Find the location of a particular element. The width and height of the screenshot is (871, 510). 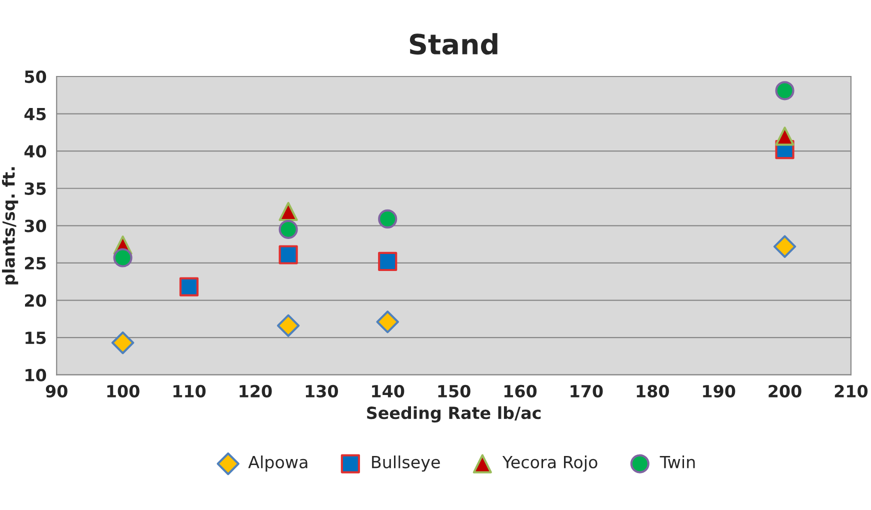

y-tick-label: 10 is located at coordinates (36, 375).